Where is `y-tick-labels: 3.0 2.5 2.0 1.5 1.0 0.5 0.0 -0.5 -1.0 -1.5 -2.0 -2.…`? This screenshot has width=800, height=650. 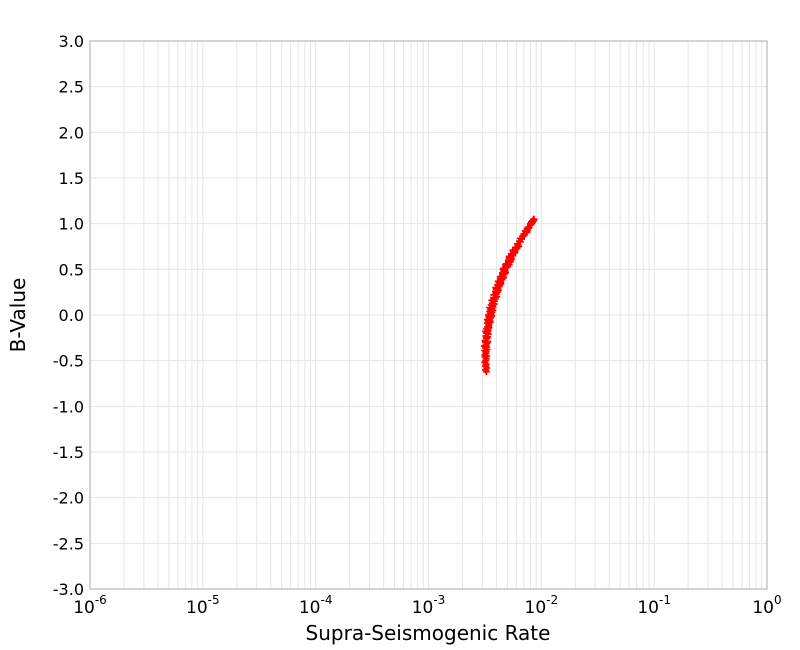
y-tick-labels: 3.0 2.5 2.0 1.5 1.0 0.5 0.0 -0.5 -1.0 -1.5 -2.0 -2.… is located at coordinates (68, 315).